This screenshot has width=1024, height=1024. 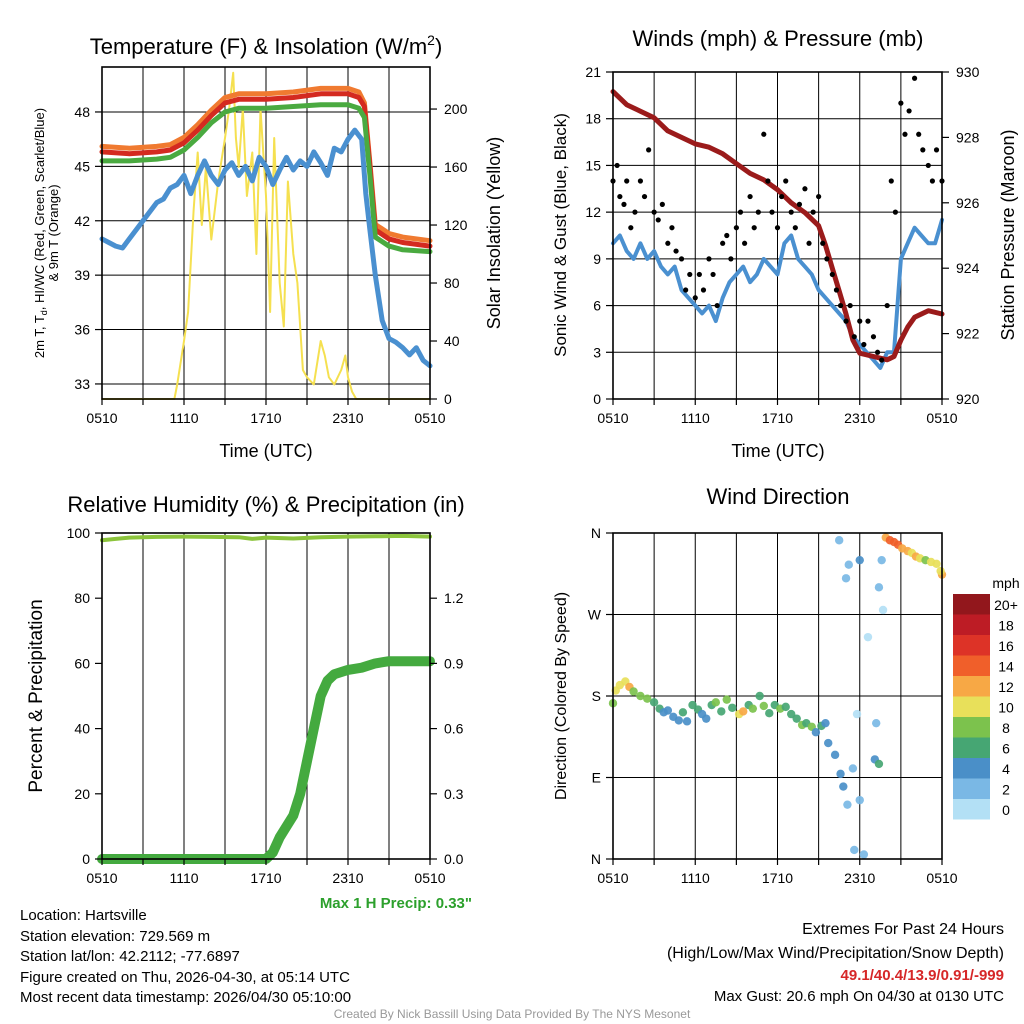 What do you see at coordinates (1006, 769) in the screenshot?
I see `legend-label: 4` at bounding box center [1006, 769].